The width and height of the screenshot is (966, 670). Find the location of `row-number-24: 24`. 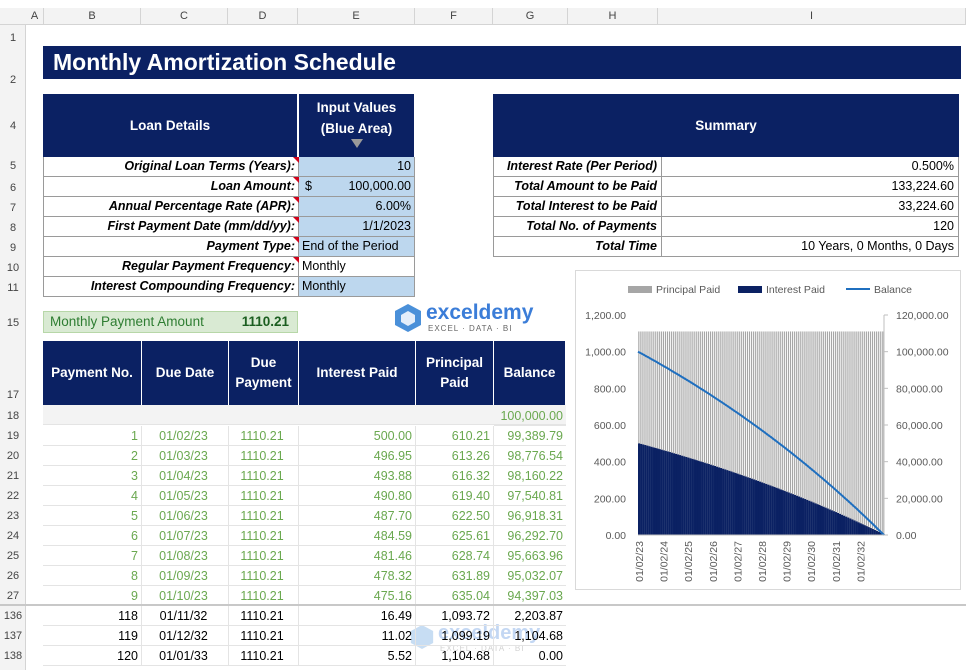

row-number-24: 24 is located at coordinates (13, 536).